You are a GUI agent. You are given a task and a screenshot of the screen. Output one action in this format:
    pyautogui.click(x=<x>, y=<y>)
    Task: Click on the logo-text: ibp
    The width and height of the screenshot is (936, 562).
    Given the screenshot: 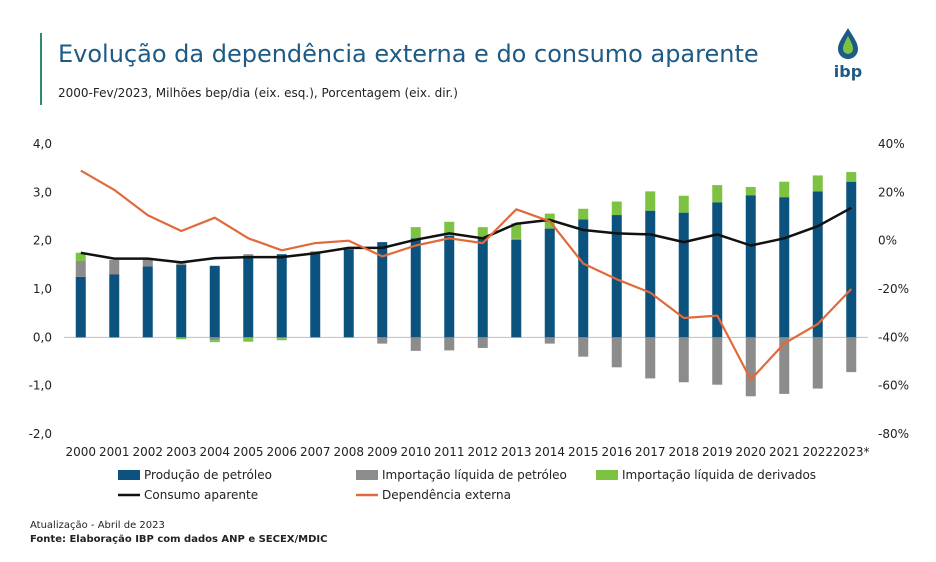 What is the action you would take?
    pyautogui.click(x=848, y=71)
    